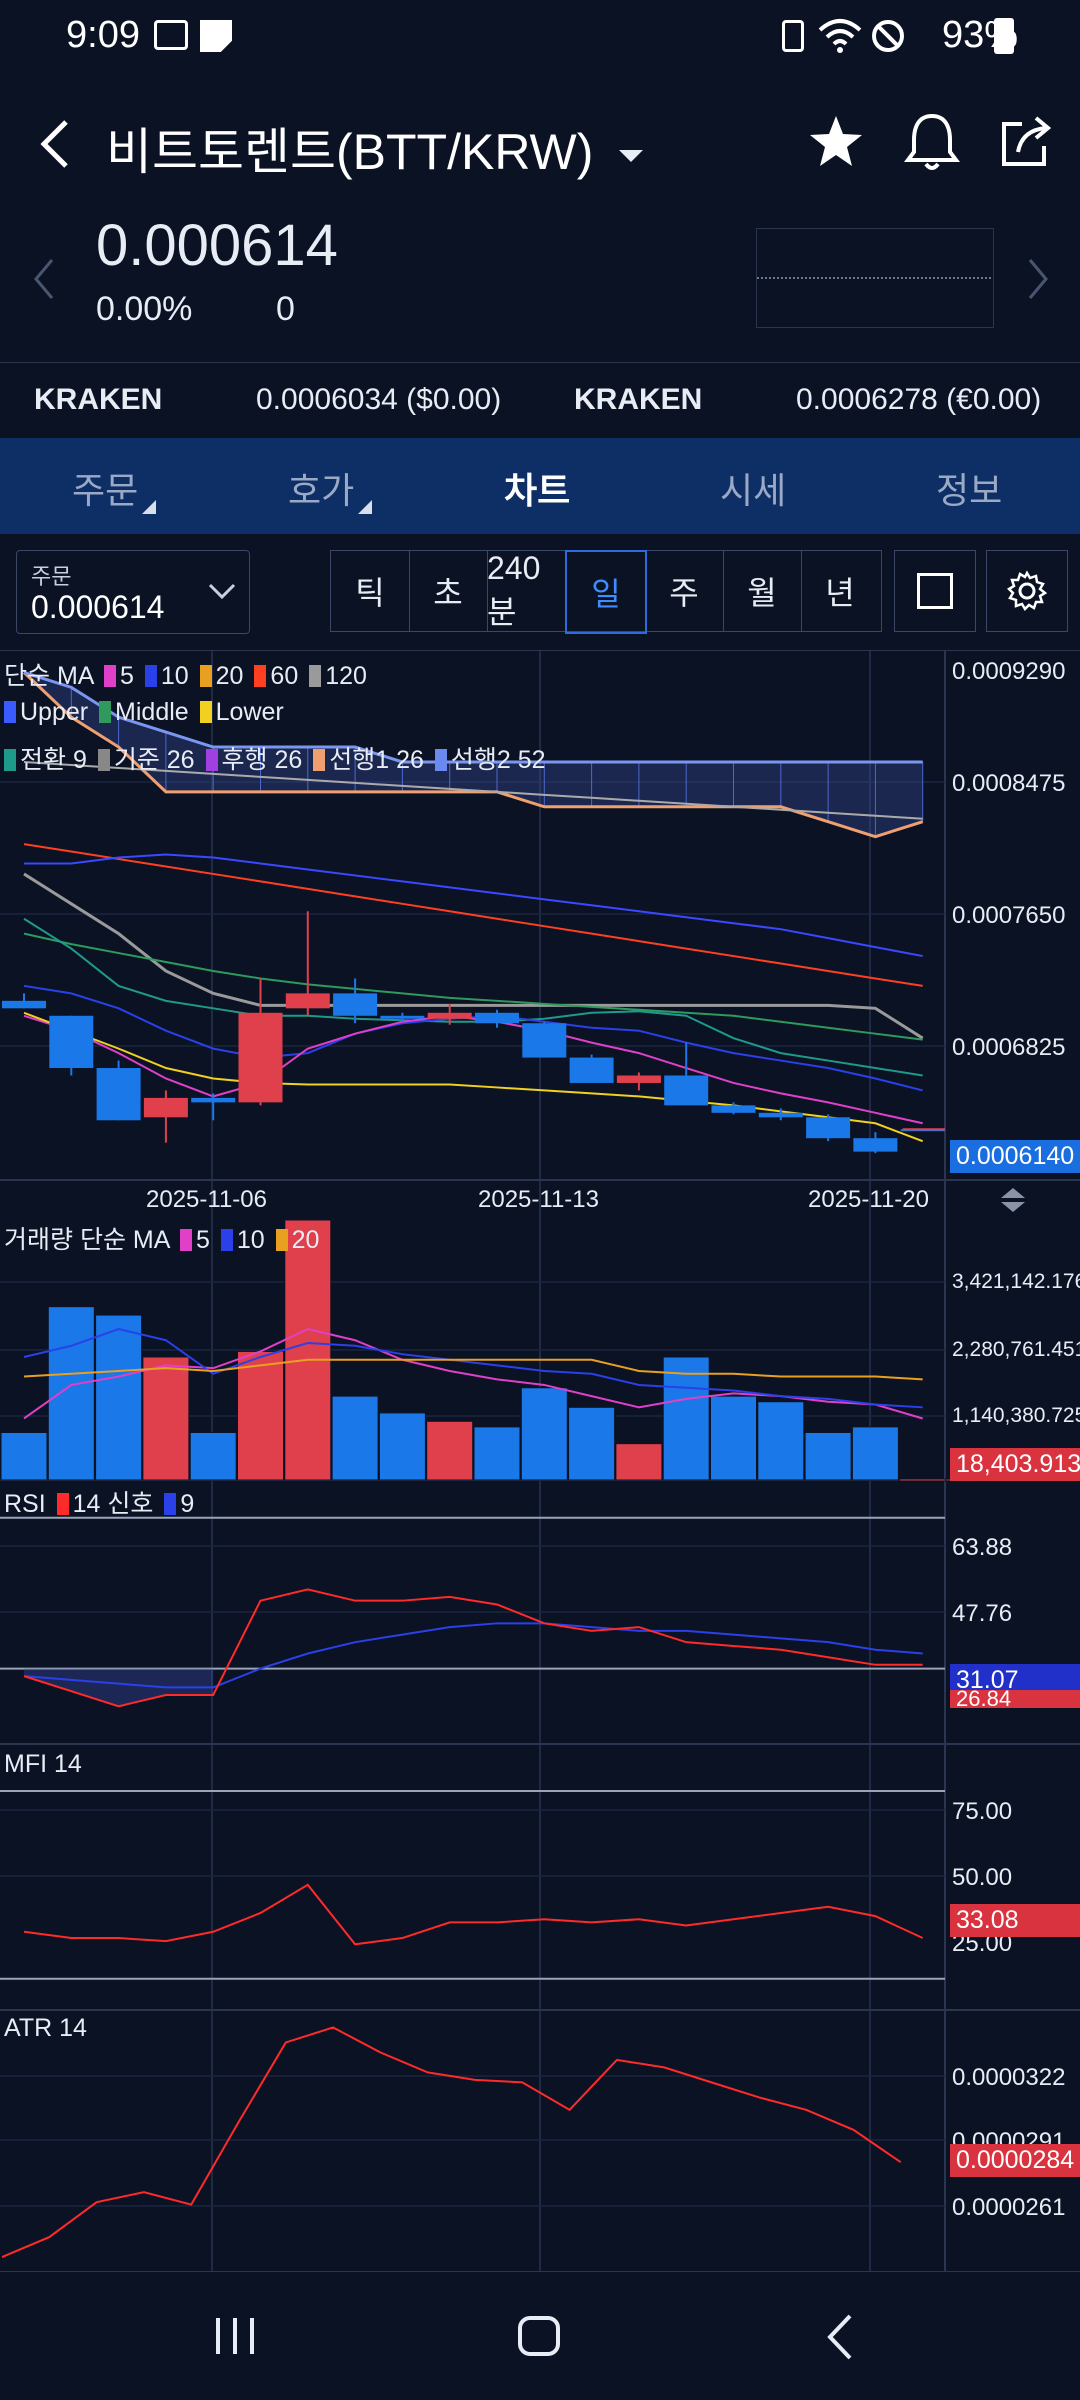 This screenshot has width=1080, height=2400. I want to click on up-down-arrows-icon, so click(1013, 1200).